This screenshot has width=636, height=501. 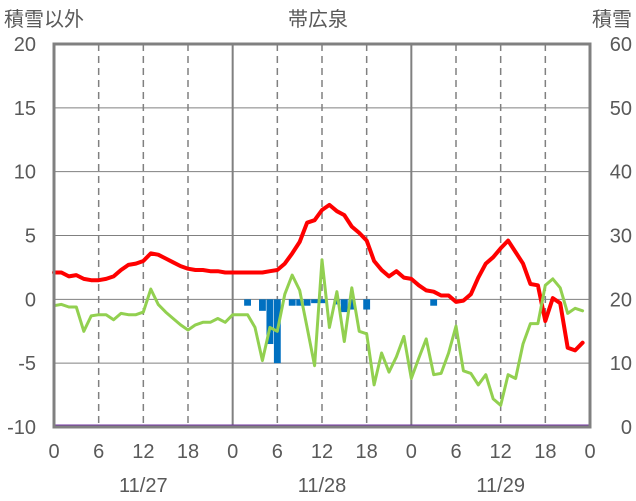 I want to click on y-tick-label: -10, so click(x=21, y=428).